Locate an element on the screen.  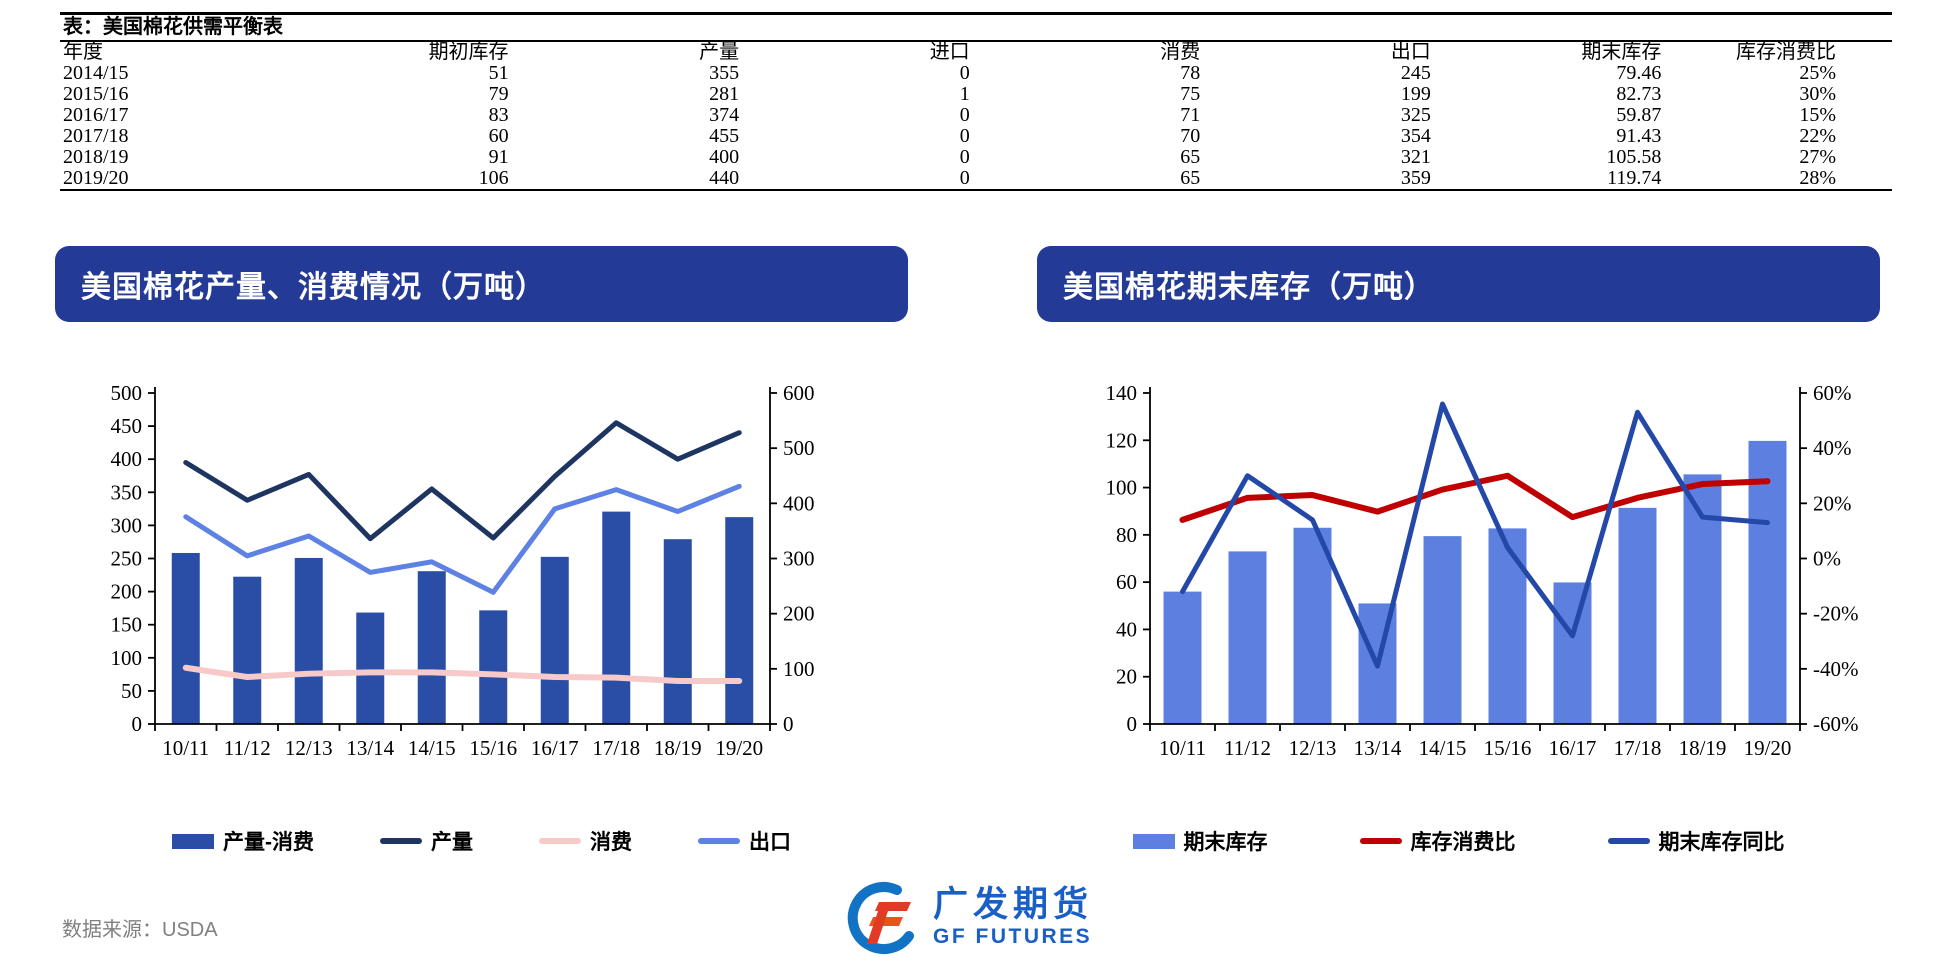
svg-text: 150 is located at coordinates (127, 625).